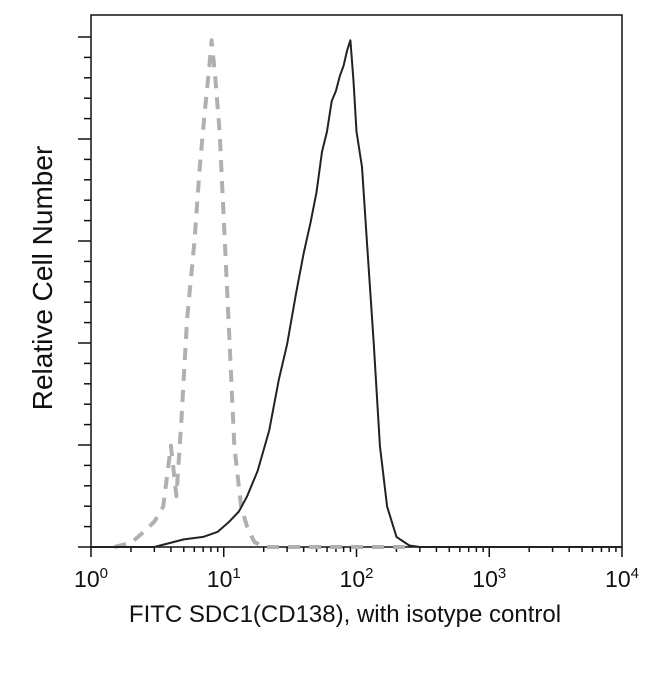 The width and height of the screenshot is (650, 680). Describe the element at coordinates (42, 278) in the screenshot. I see `y-axis-label: Relative Cell Number` at that location.